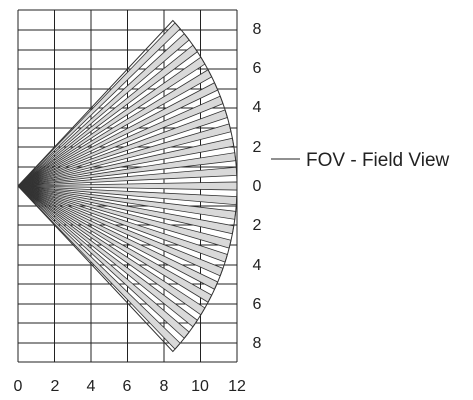 The height and width of the screenshot is (400, 473). What do you see at coordinates (237, 386) in the screenshot?
I see `x-tick-label: 12` at bounding box center [237, 386].